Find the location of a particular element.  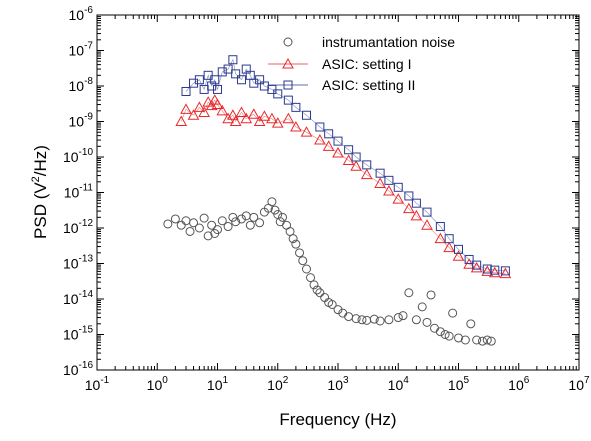

x-tick-label: 10⁰ is located at coordinates (158, 384).